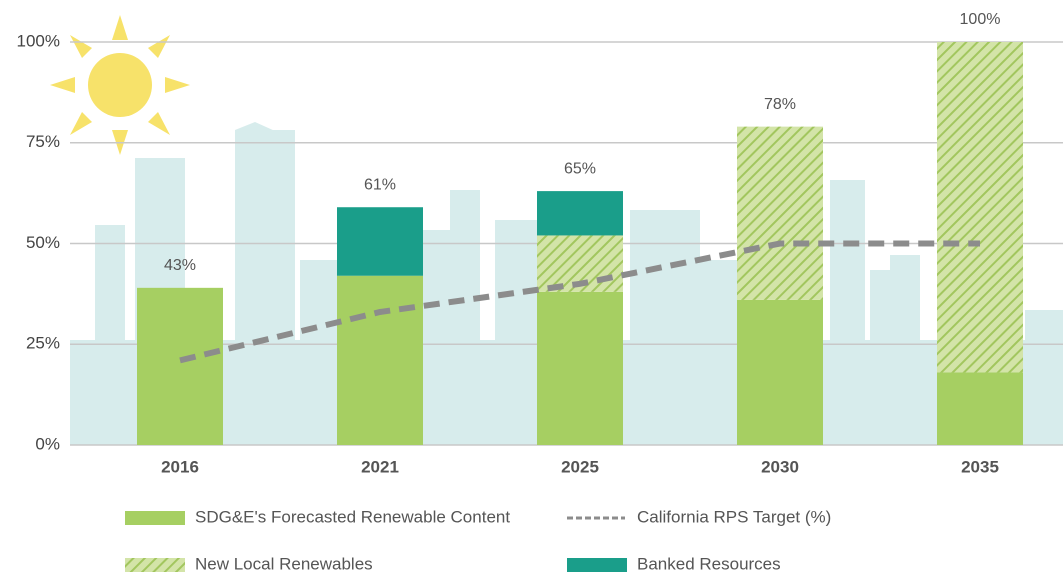 The width and height of the screenshot is (1063, 575). Describe the element at coordinates (180, 265) in the screenshot. I see `total-label: 43%` at that location.